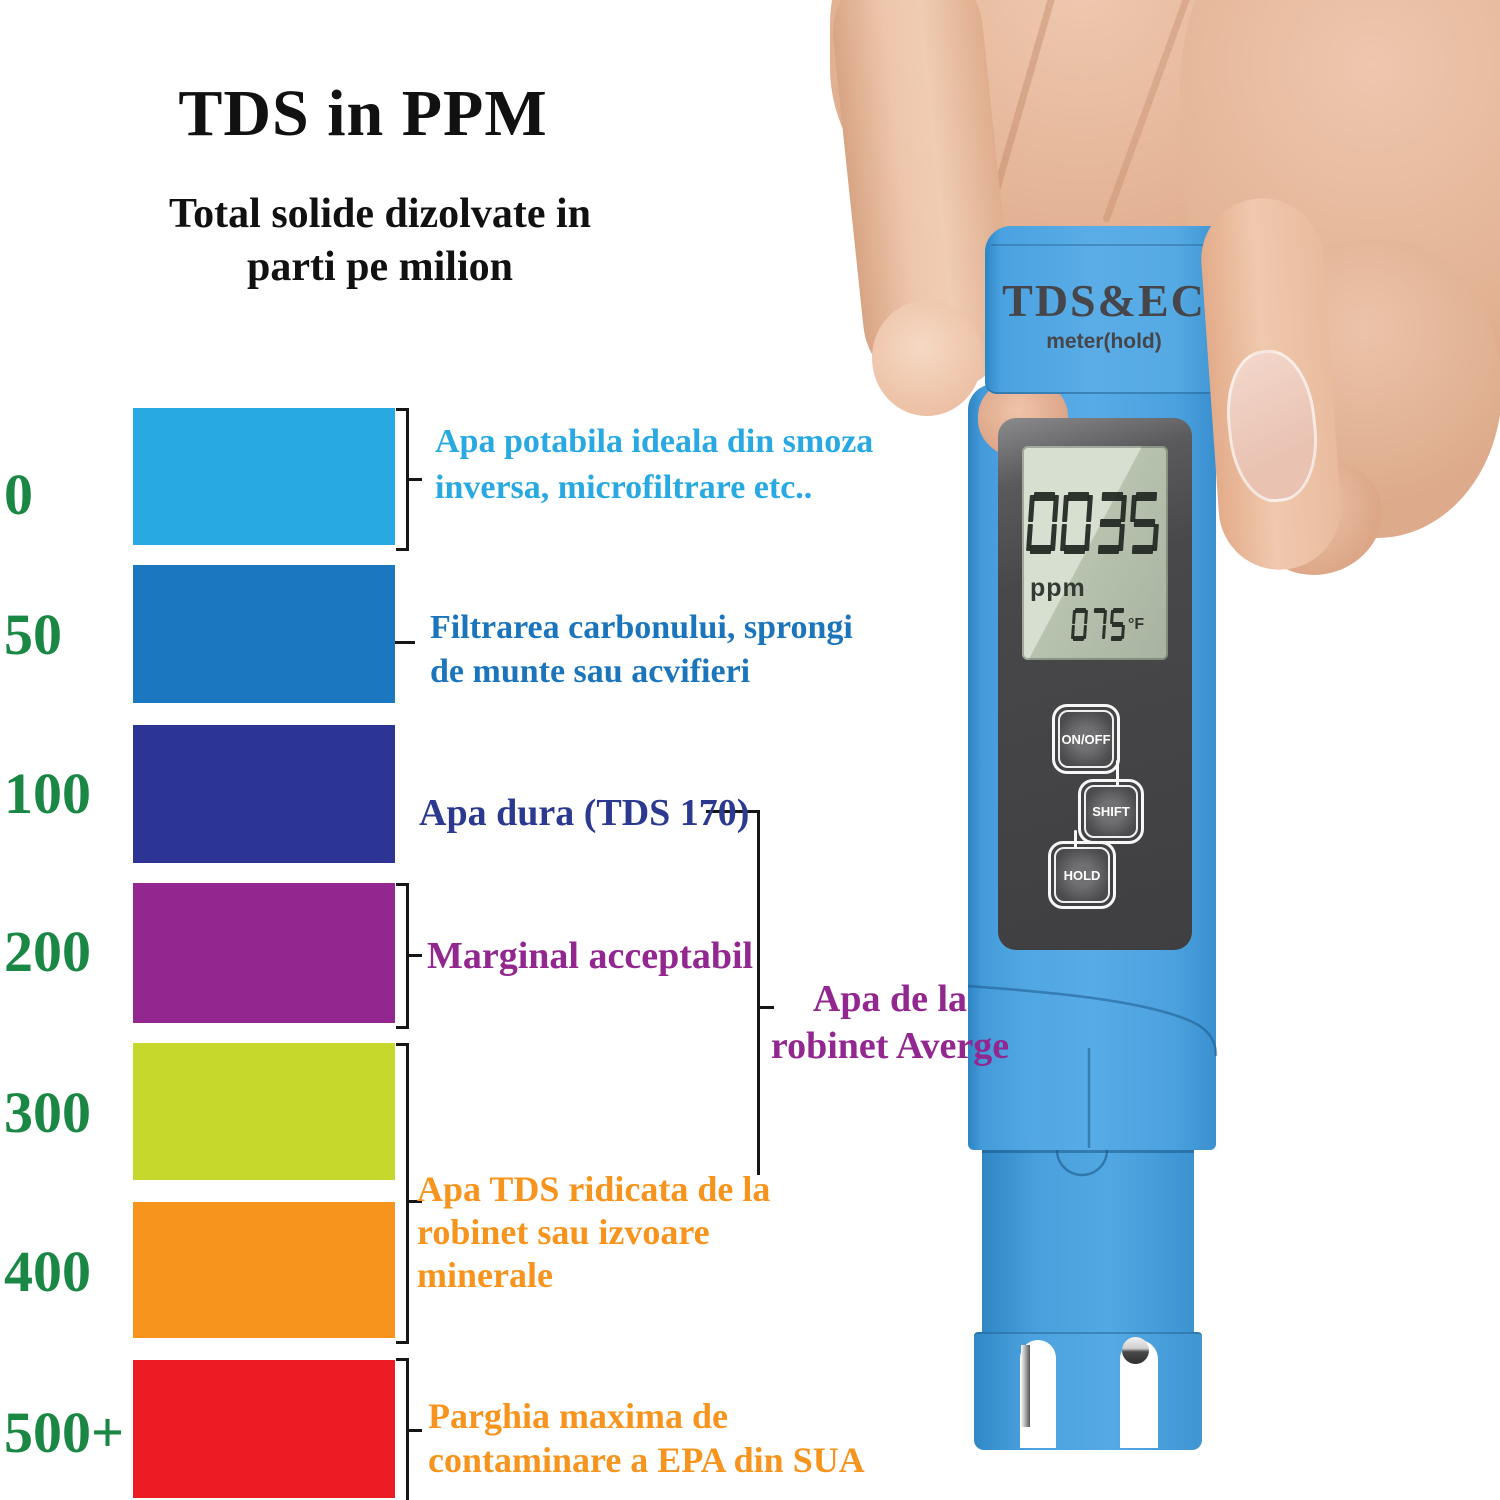  I want to click on subtitle-line: Total solide dizolvate in, so click(380, 214).